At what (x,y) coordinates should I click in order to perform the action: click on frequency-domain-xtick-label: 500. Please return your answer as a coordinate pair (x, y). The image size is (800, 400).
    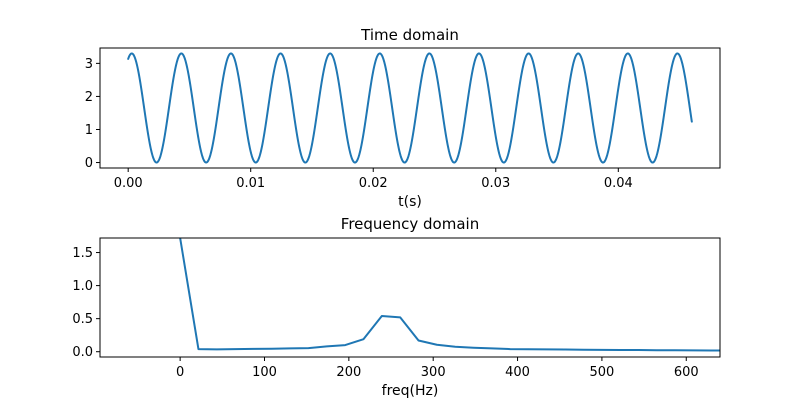
    Looking at the image, I should click on (601, 372).